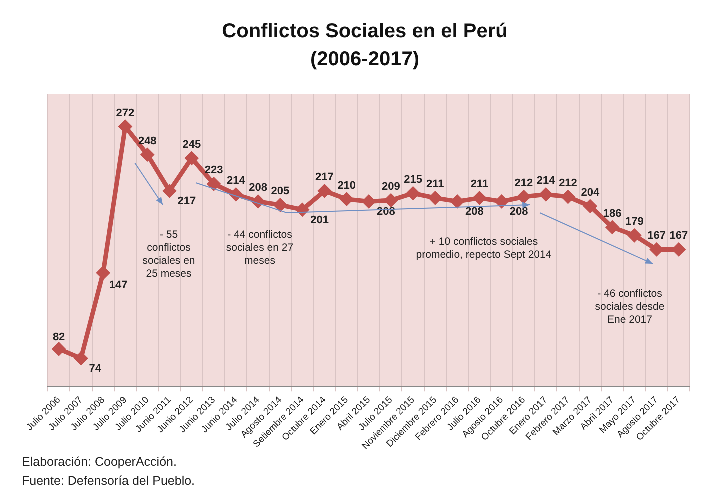  I want to click on annotation: - 55 conflictos sociales en 25 meses, so click(169, 255).